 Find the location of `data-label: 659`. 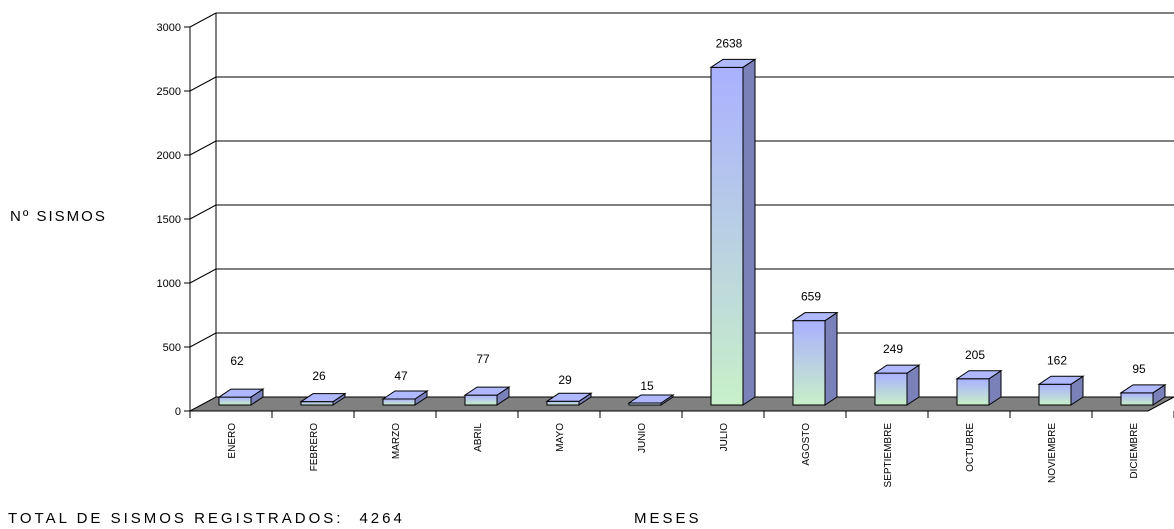

data-label: 659 is located at coordinates (811, 297).